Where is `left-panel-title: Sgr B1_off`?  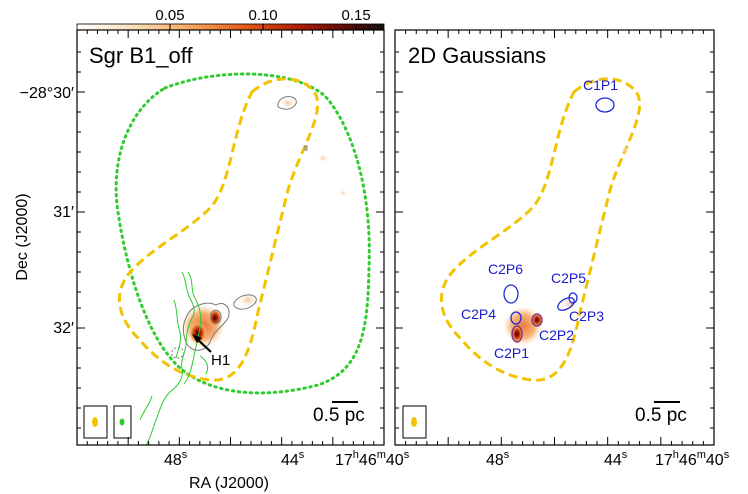 left-panel-title: Sgr B1_off is located at coordinates (141, 55).